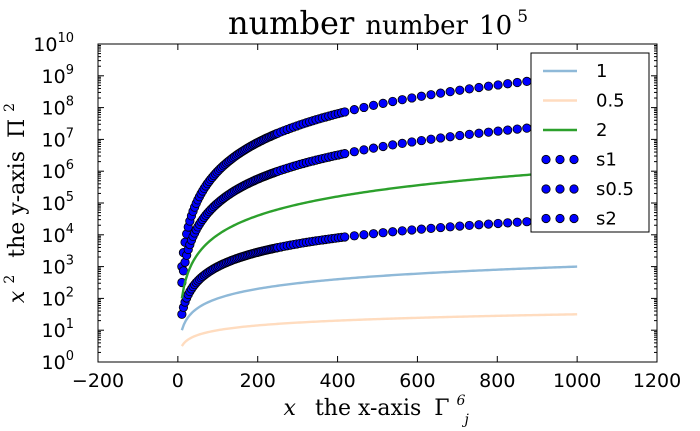 Image resolution: width=700 pixels, height=431 pixels. Describe the element at coordinates (58, 329) in the screenshot. I see `y-tick-label: 10¹` at that location.